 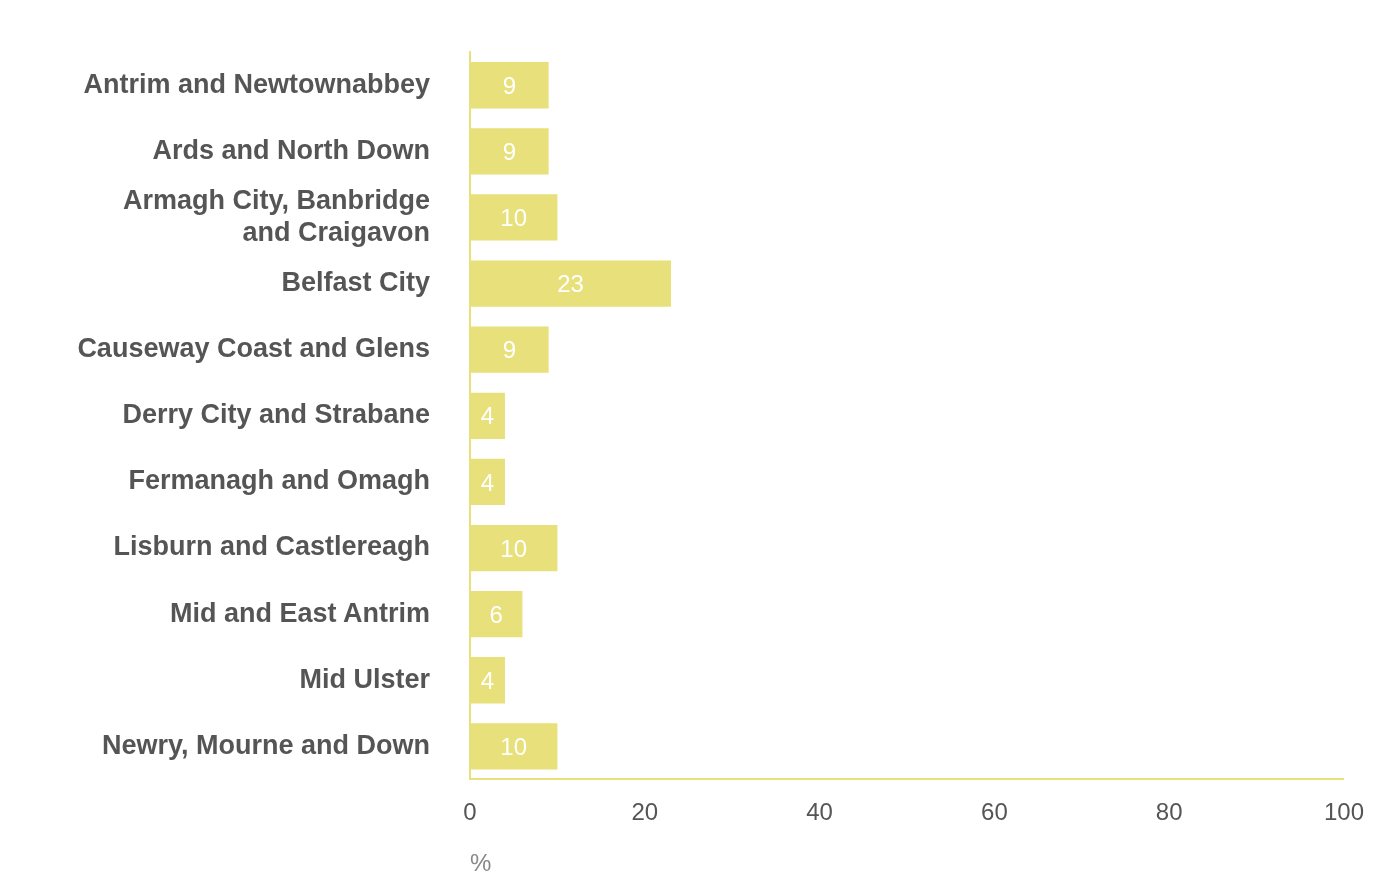 What do you see at coordinates (1343, 812) in the screenshot?
I see `x-tick-label: 100` at bounding box center [1343, 812].